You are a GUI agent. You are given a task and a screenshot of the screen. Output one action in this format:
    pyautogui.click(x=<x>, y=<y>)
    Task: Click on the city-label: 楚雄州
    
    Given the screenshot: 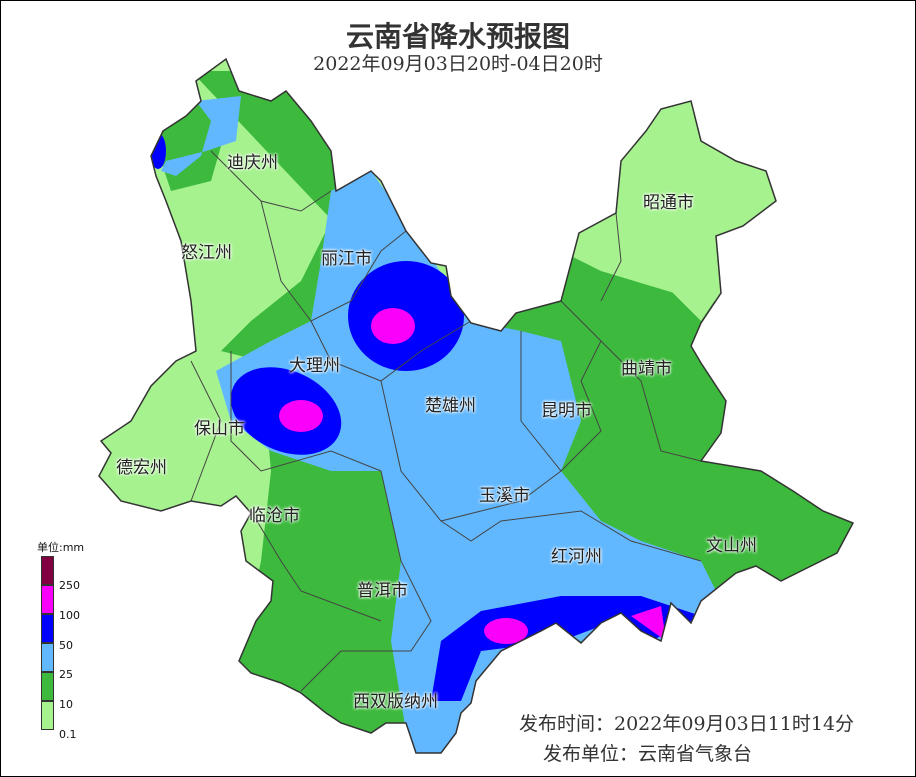 What is the action you would take?
    pyautogui.click(x=450, y=406)
    